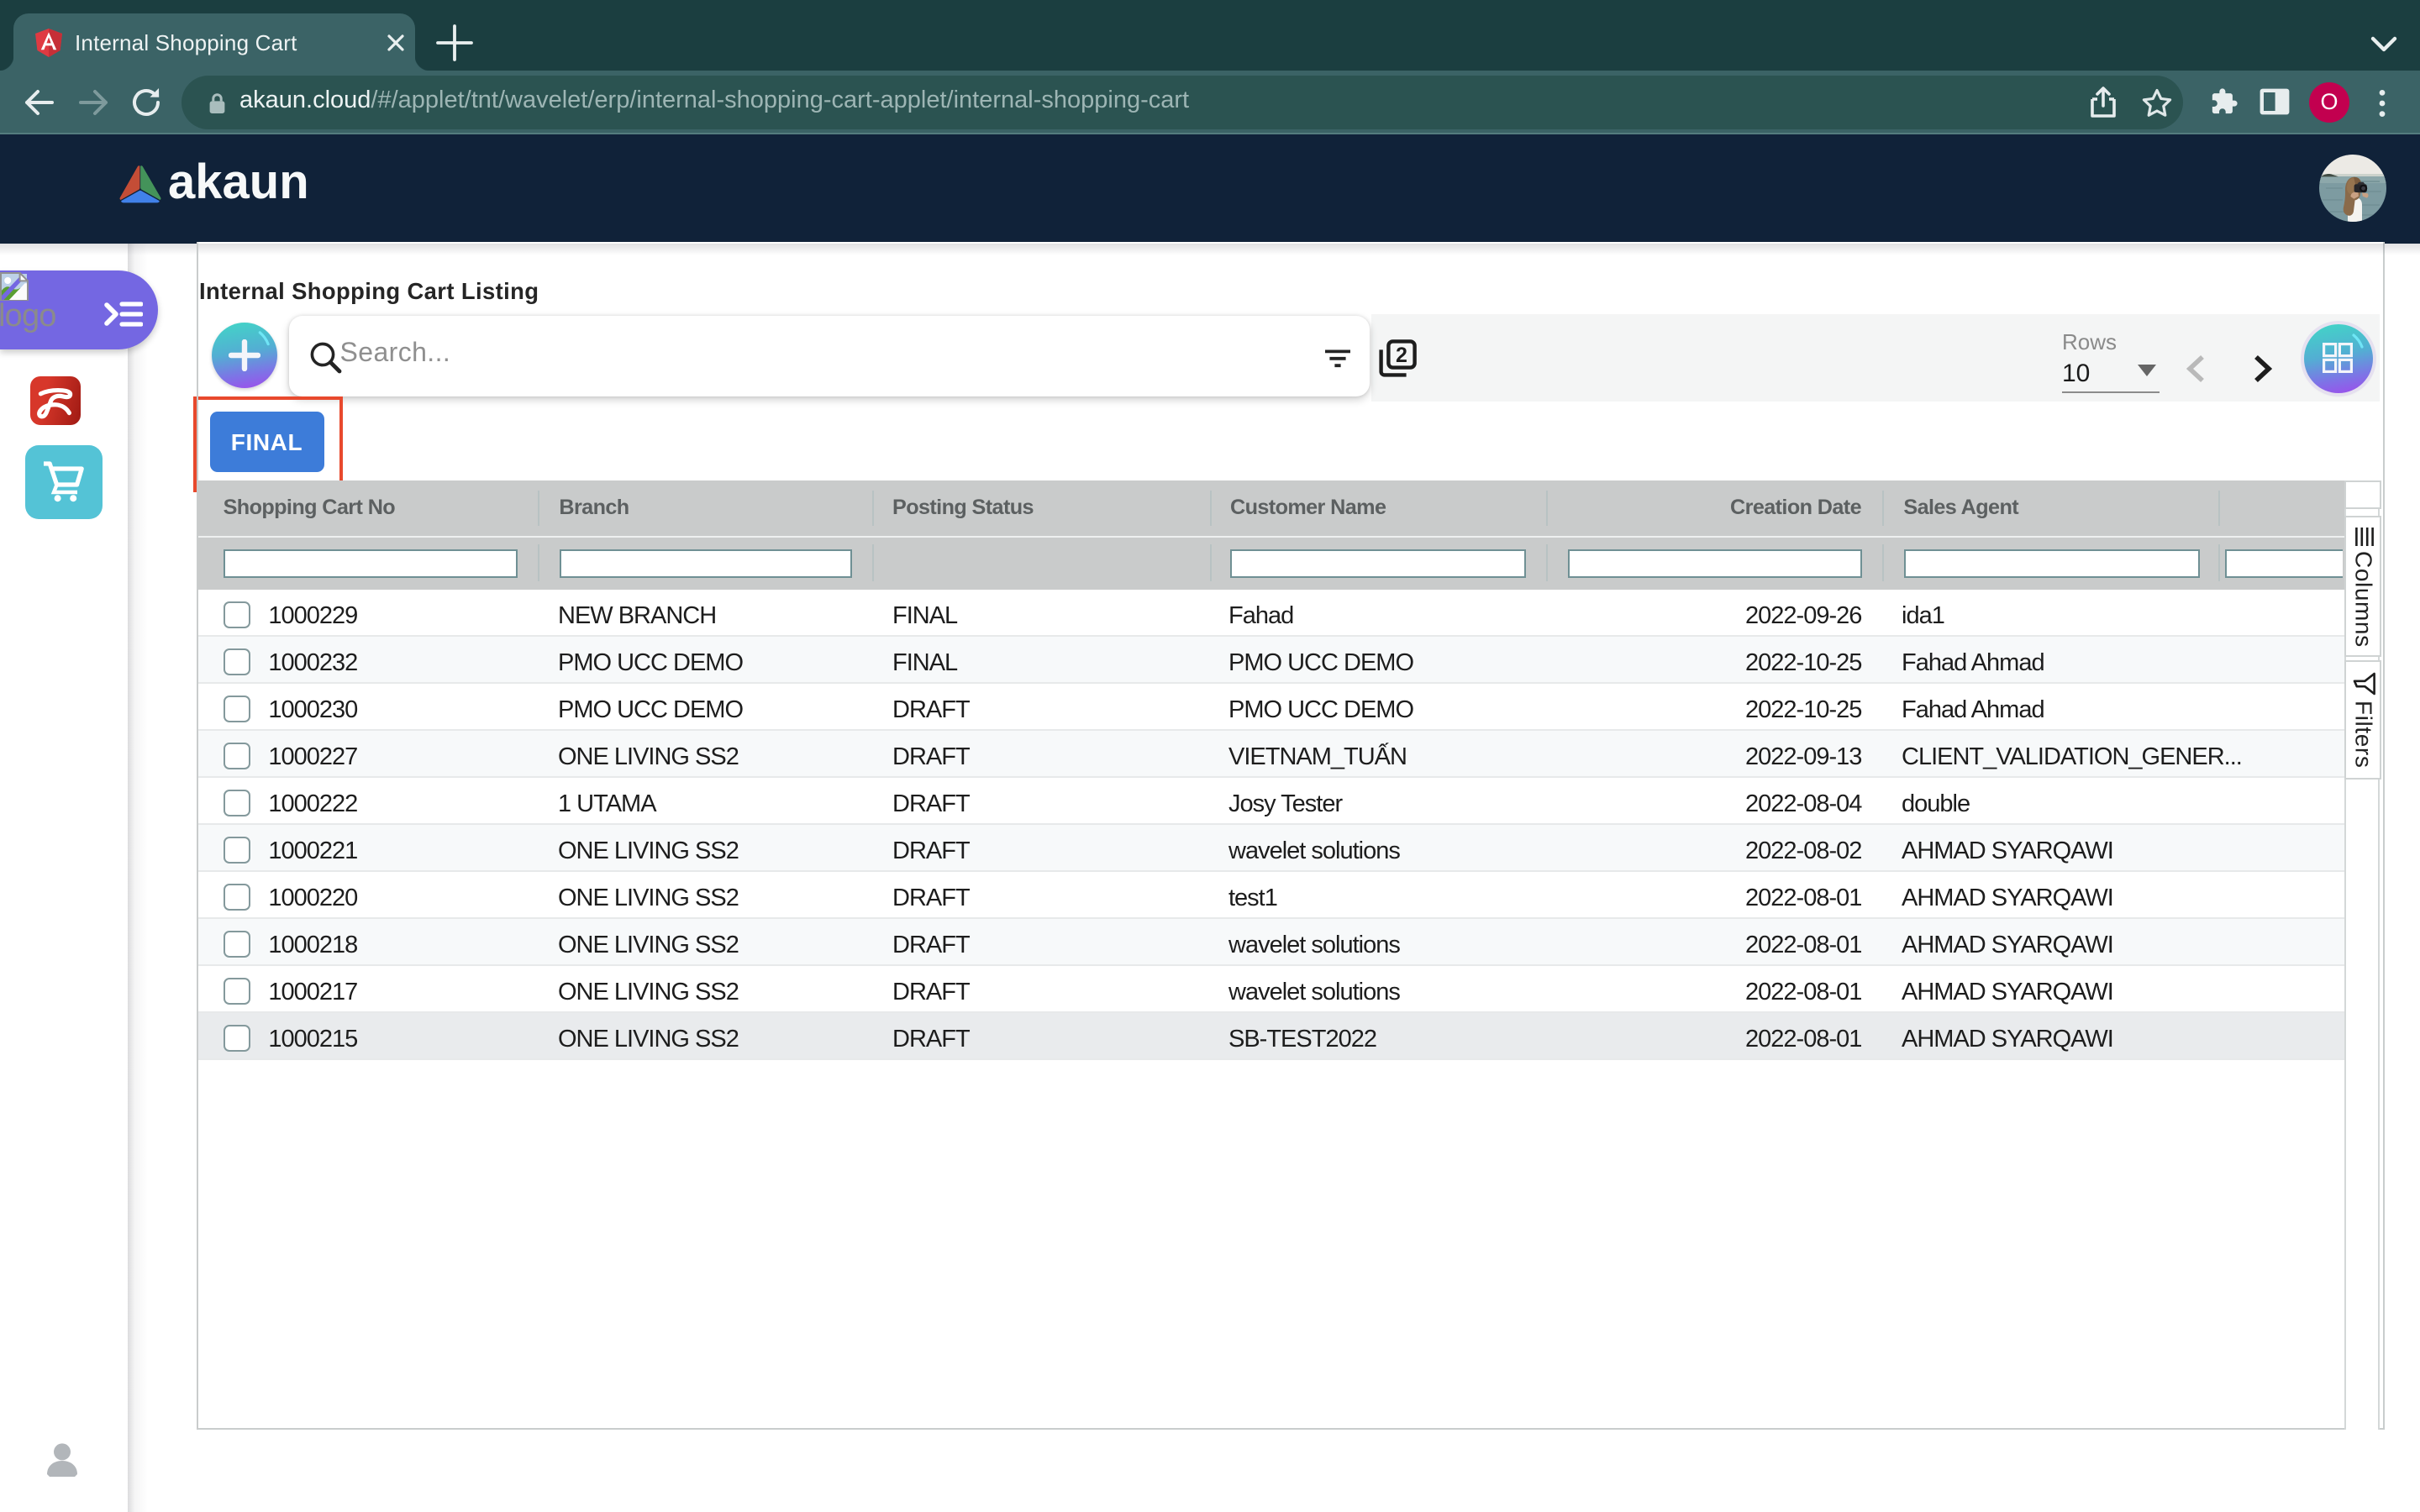  Describe the element at coordinates (1402, 354) in the screenshot. I see `svg-text: 2` at that location.